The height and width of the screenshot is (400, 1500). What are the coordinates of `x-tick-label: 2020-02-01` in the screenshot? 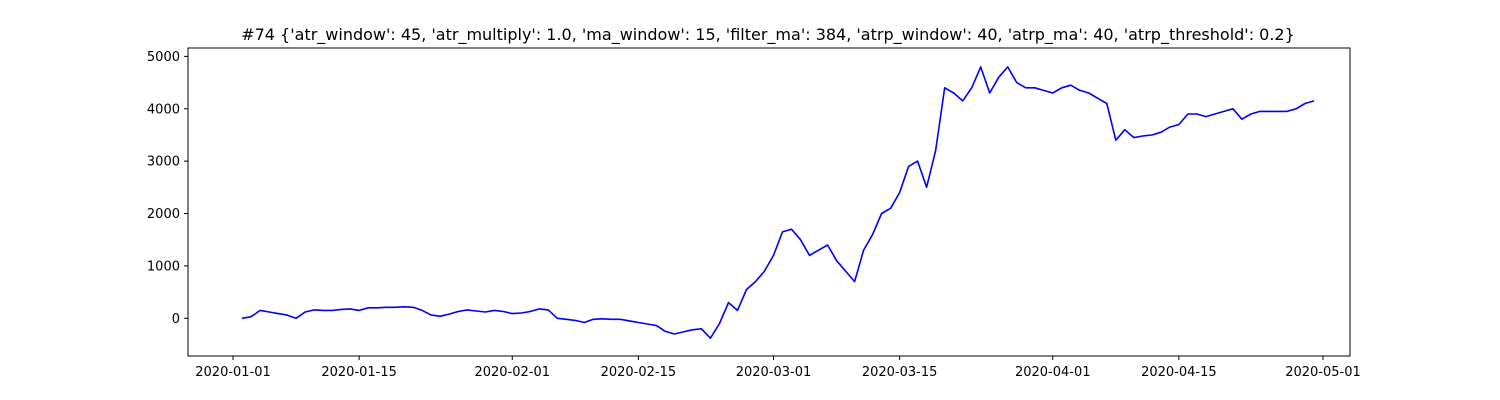 It's located at (512, 372).